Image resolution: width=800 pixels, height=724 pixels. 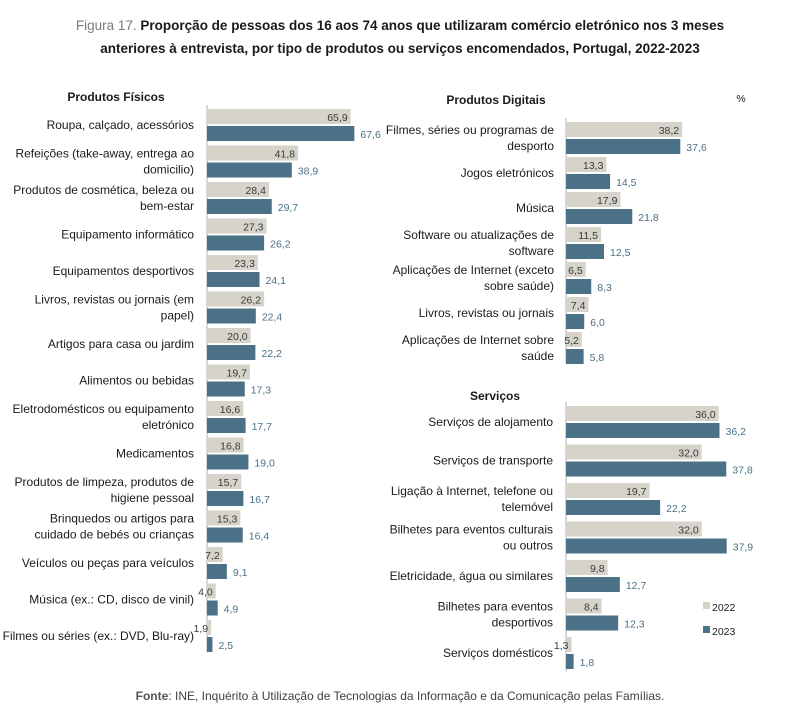 I want to click on data-label-2022: 26,2, so click(x=251, y=301).